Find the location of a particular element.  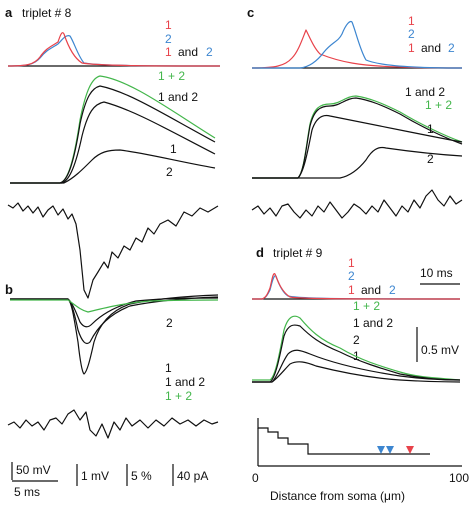

panel-d-legend-top: 1 2 1 and 2 is located at coordinates (372, 276).